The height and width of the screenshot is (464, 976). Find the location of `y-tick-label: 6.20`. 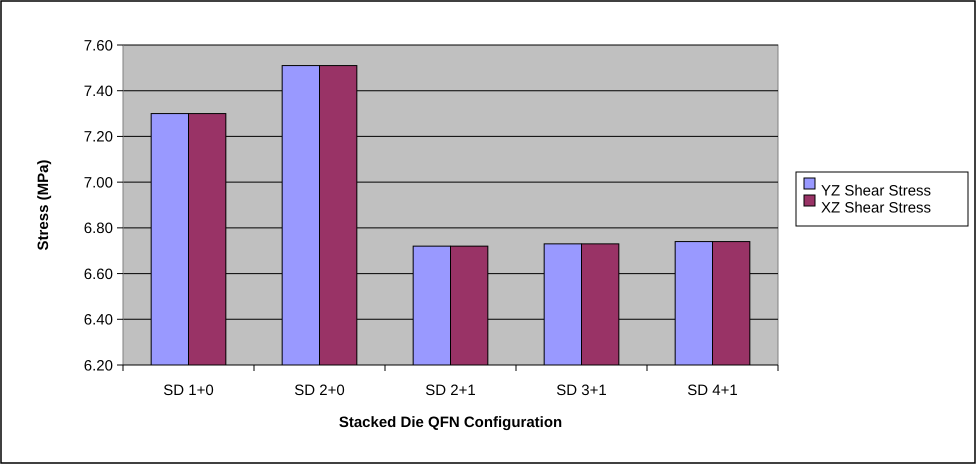

y-tick-label: 6.20 is located at coordinates (98, 365).